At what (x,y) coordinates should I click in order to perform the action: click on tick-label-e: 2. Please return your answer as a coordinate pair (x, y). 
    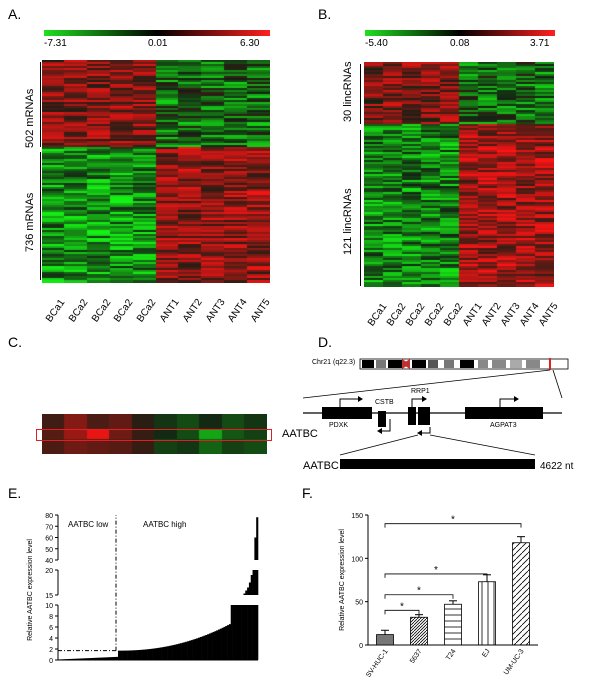
    Looking at the image, I should click on (51, 650).